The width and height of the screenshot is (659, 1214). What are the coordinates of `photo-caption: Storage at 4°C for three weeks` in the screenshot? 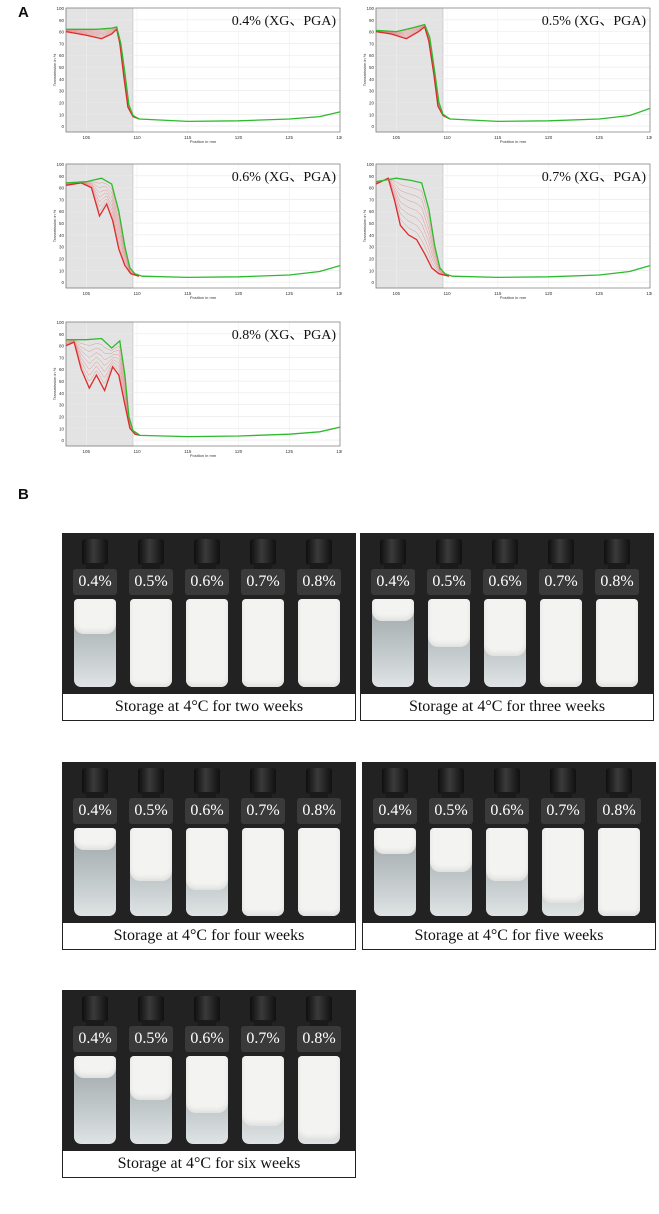 It's located at (507, 707).